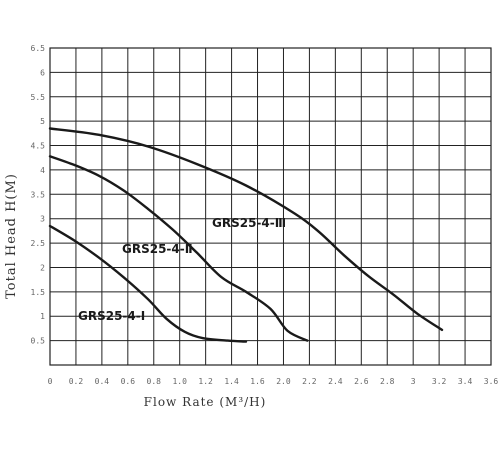  What do you see at coordinates (491, 381) in the screenshot?
I see `x-tick-label: 3.6` at bounding box center [491, 381].